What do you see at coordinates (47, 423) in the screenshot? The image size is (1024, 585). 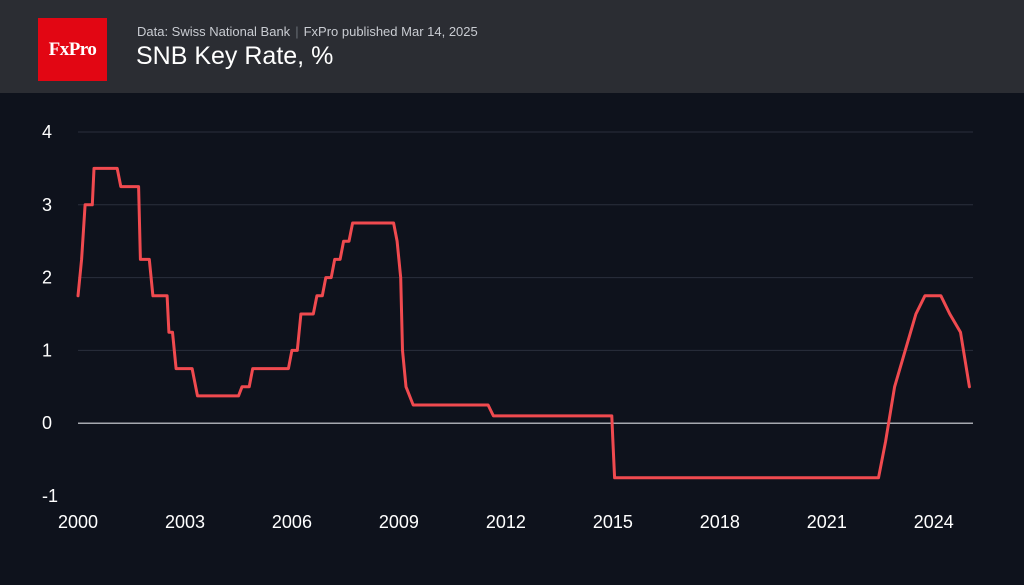 I see `y-tick-label: 0` at bounding box center [47, 423].